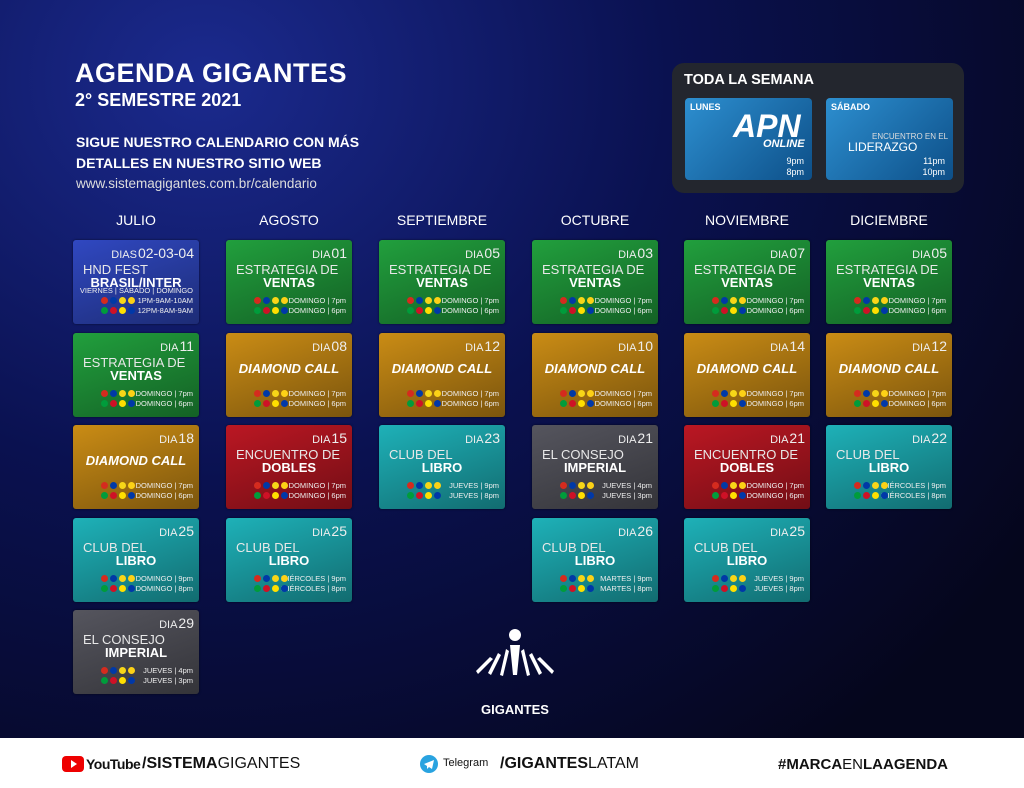 This screenshot has width=1024, height=788. Describe the element at coordinates (767, 126) in the screenshot. I see `weekly-title-main: APN` at that location.